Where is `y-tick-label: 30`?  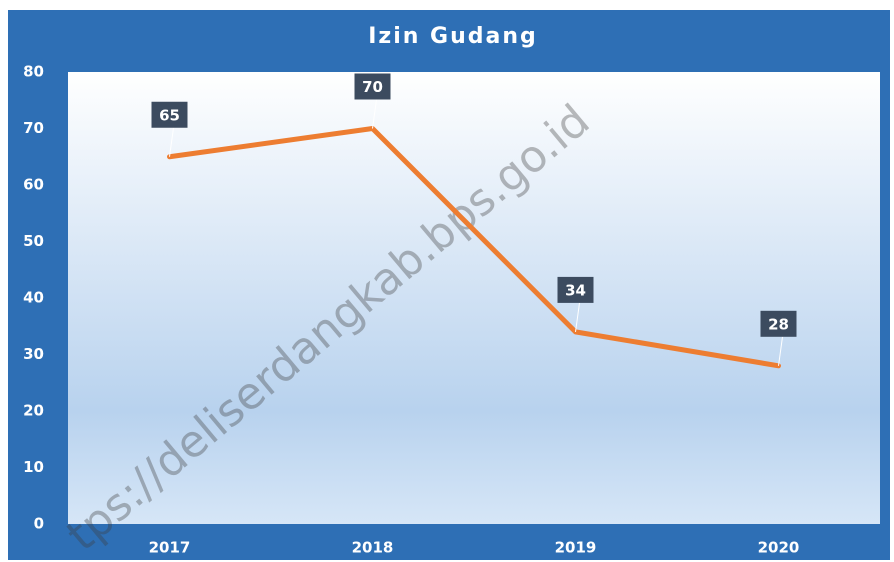
y-tick-label: 30 is located at coordinates (33, 354).